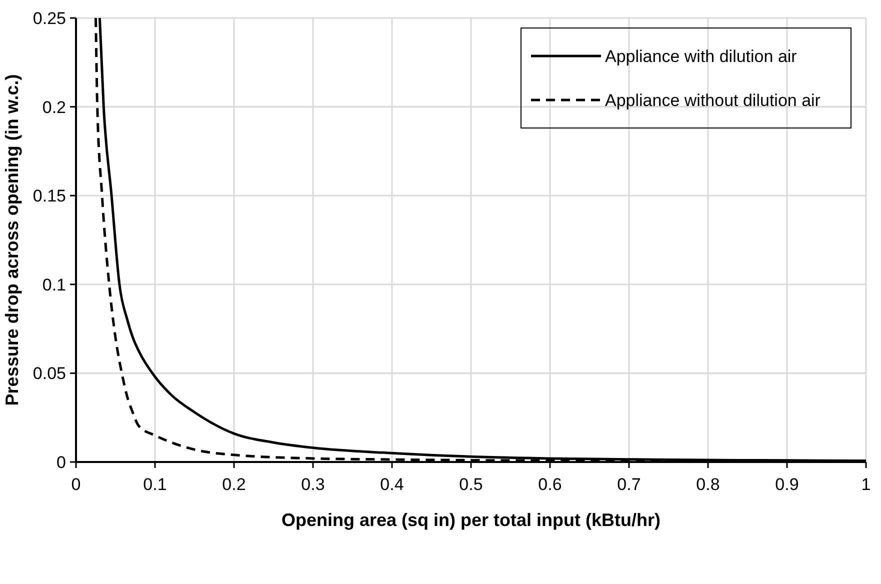 The height and width of the screenshot is (584, 881). I want to click on y-tick-label: 0.25, so click(49, 18).